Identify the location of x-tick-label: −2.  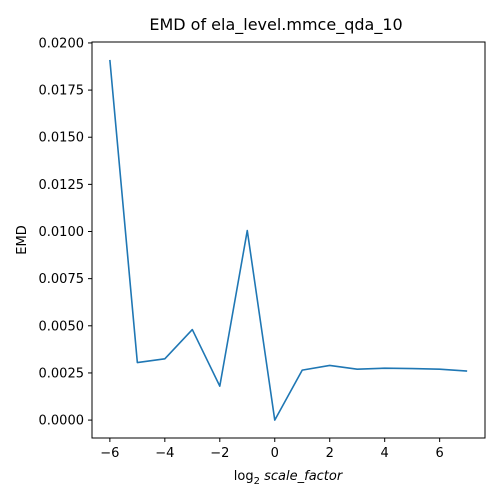
(219, 453).